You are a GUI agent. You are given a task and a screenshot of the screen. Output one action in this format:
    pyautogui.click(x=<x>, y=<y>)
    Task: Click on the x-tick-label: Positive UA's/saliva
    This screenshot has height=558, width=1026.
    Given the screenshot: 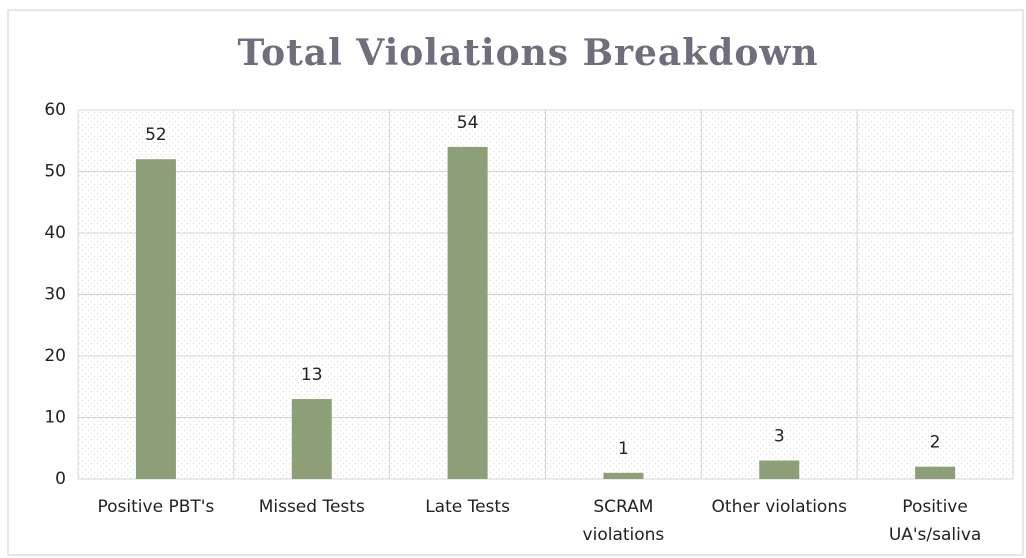 What is the action you would take?
    pyautogui.click(x=935, y=521)
    